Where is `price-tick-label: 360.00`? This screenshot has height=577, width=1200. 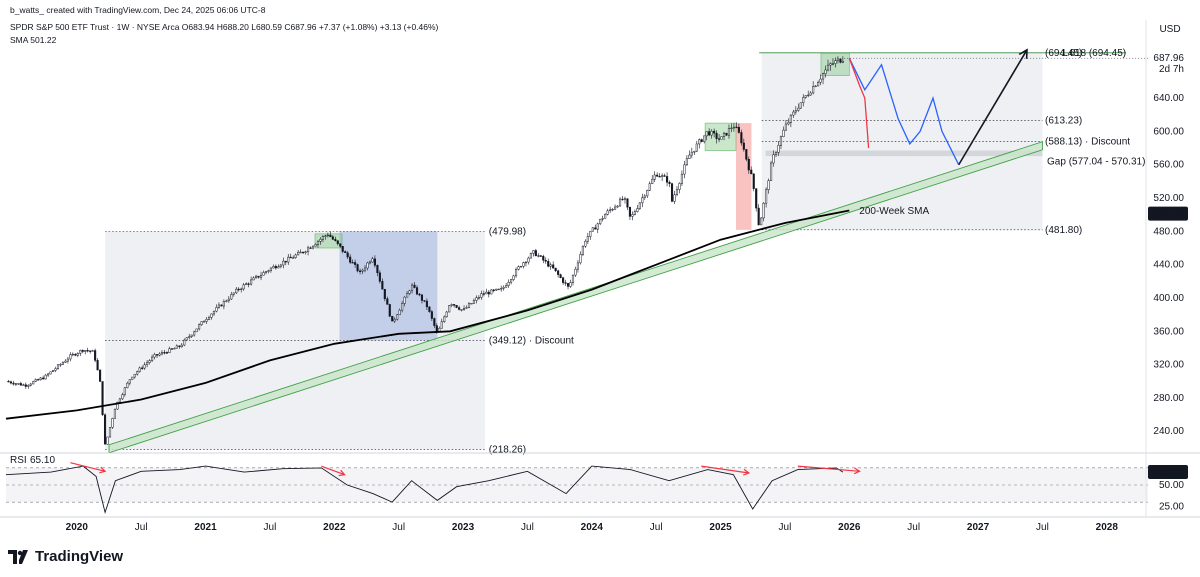
price-tick-label: 360.00 is located at coordinates (1168, 331).